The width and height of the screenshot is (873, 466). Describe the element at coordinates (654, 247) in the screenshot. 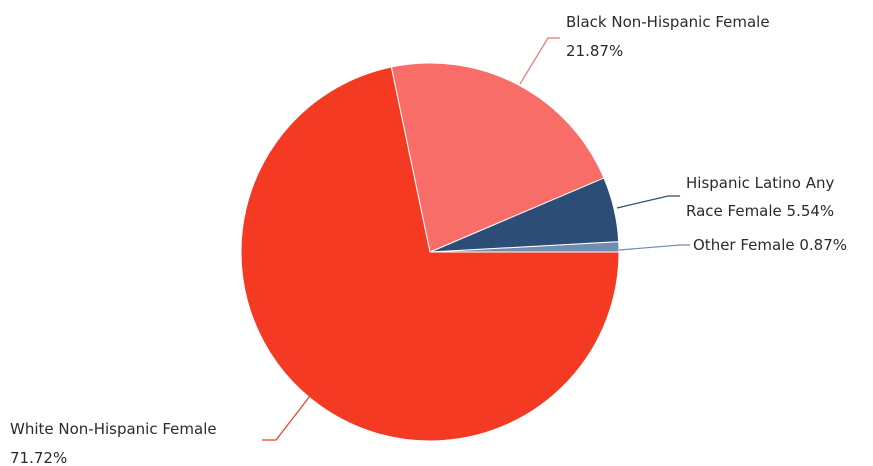

I see `connector-other` at that location.